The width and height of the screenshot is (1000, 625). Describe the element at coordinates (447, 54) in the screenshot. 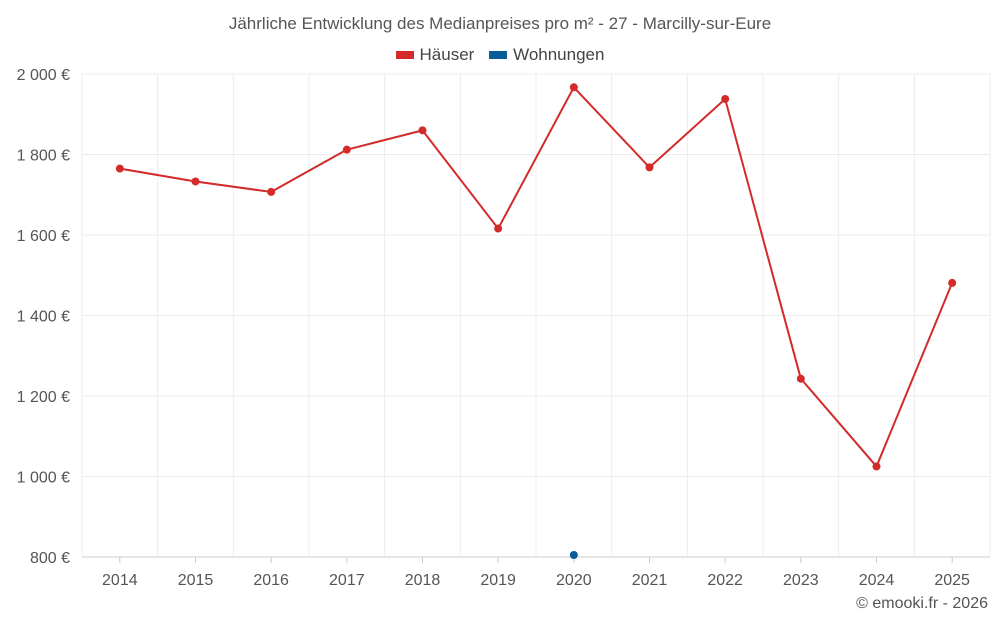

I see `legend-label-haeuser: Häuser` at that location.